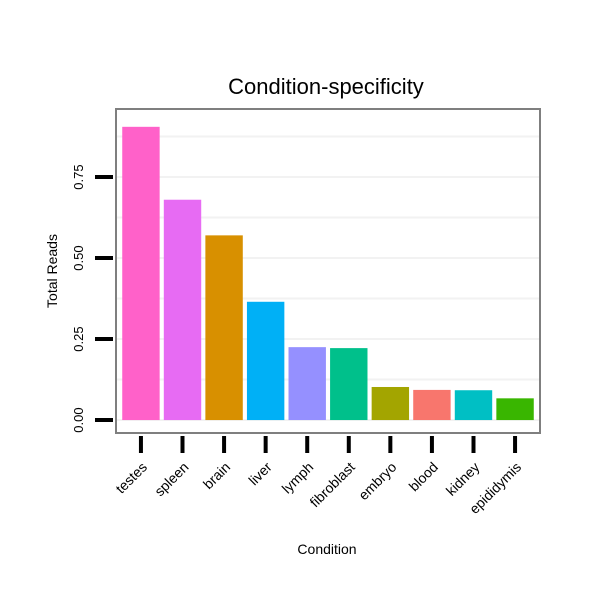 This screenshot has height=600, width=600. I want to click on y-axis-title: Total Reads, so click(52, 271).